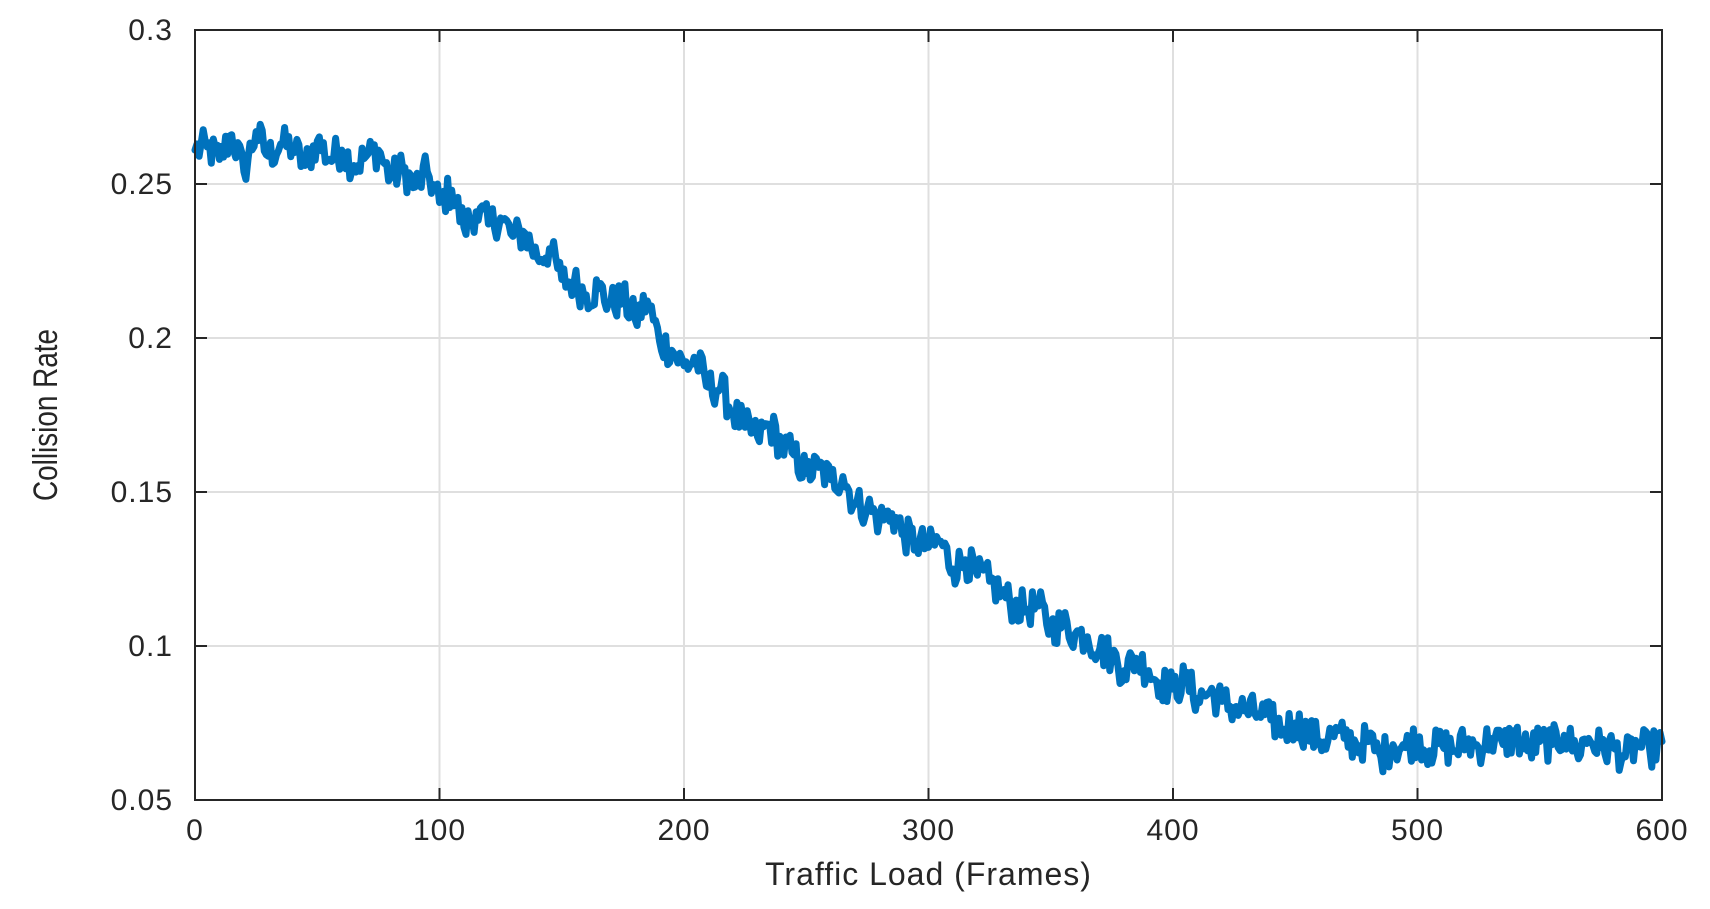 This screenshot has height=909, width=1710. Describe the element at coordinates (928, 874) in the screenshot. I see `x-axis-title: Traffic Load (Frames)` at that location.